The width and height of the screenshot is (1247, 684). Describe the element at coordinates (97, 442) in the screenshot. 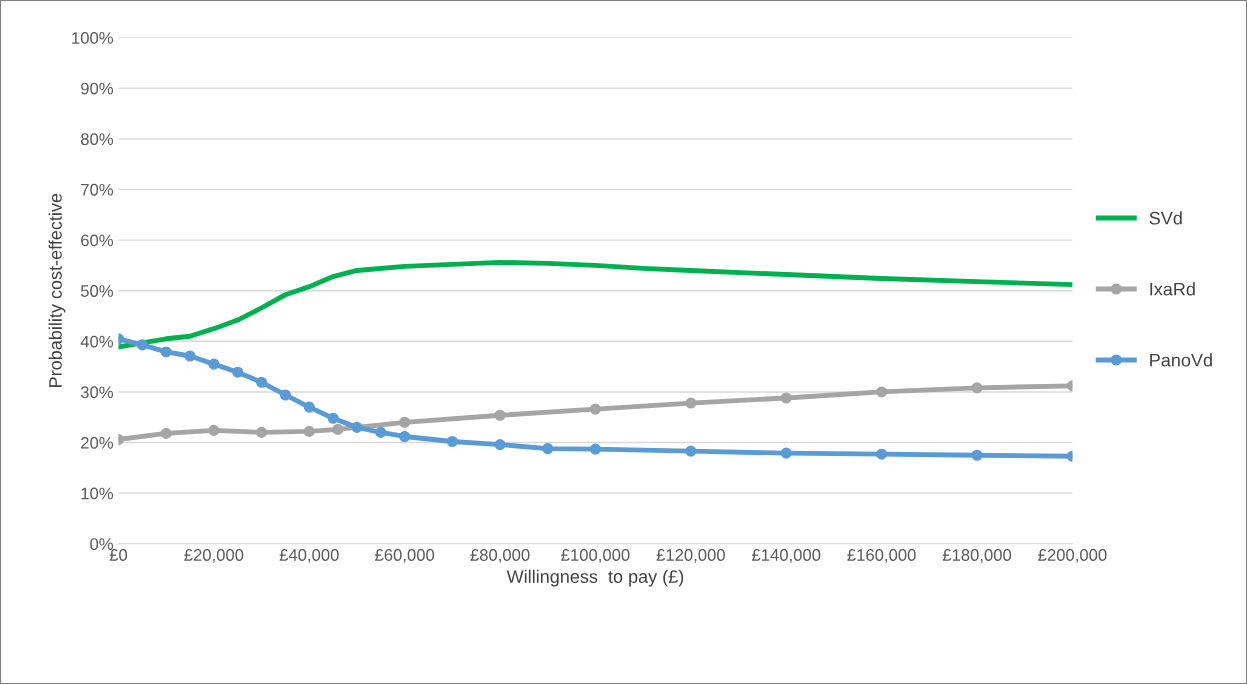

I see `y-tick-label: 20%` at that location.